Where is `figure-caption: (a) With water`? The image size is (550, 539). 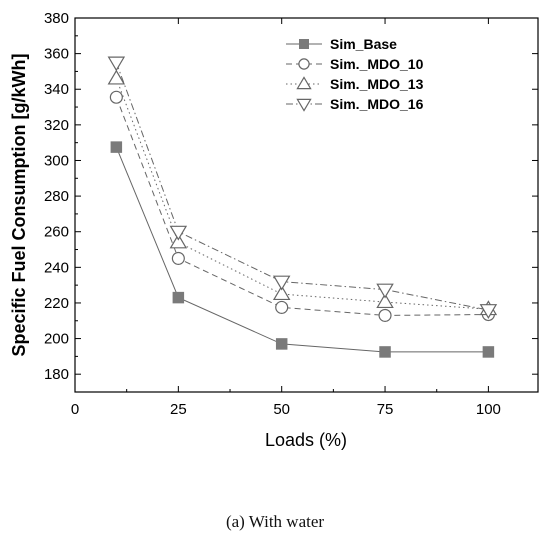 figure-caption: (a) With water is located at coordinates (275, 521).